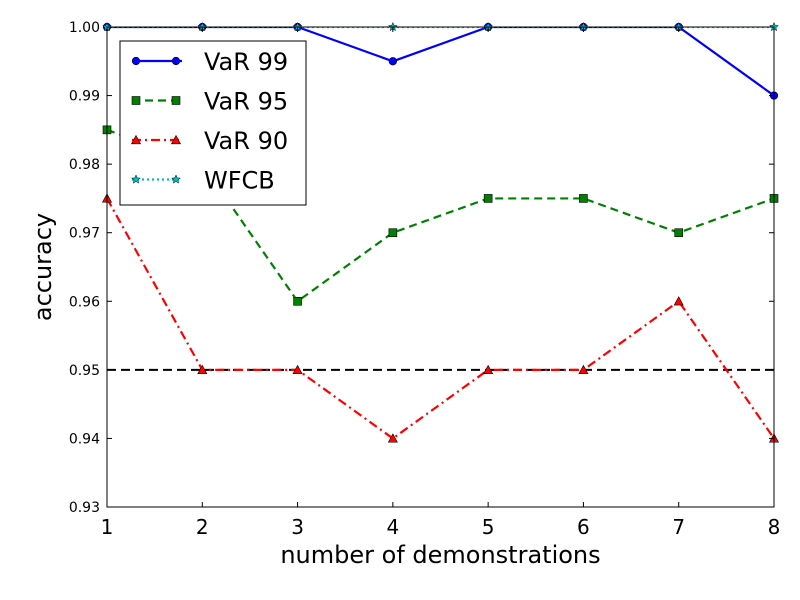  Describe the element at coordinates (774, 527) in the screenshot. I see `x-tick-label: 8` at that location.